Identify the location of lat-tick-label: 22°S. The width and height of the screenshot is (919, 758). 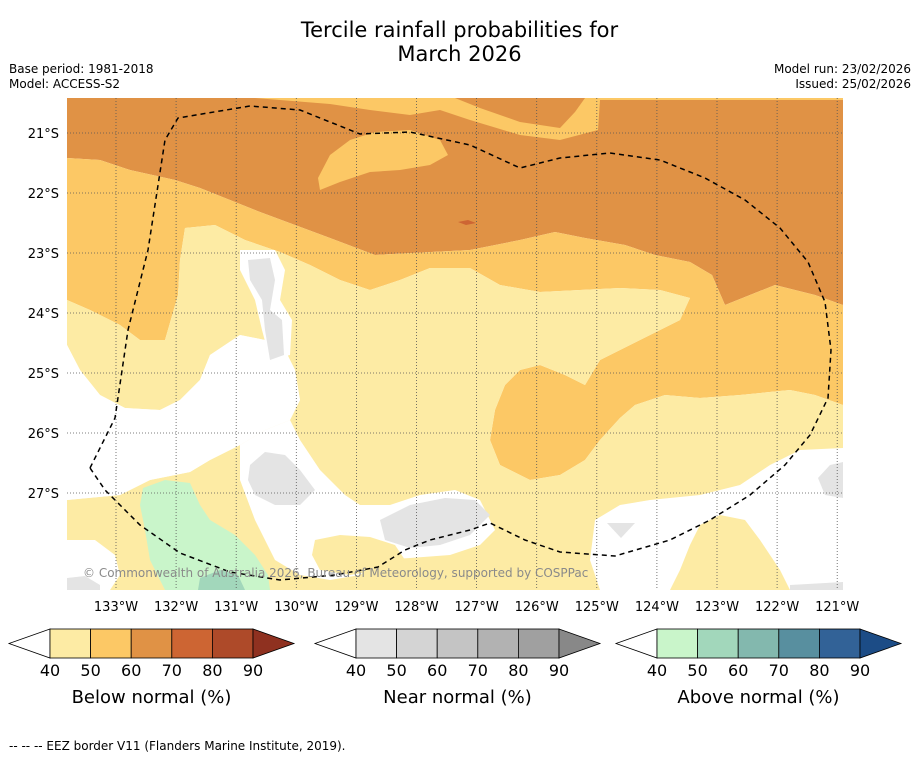
(43, 194).